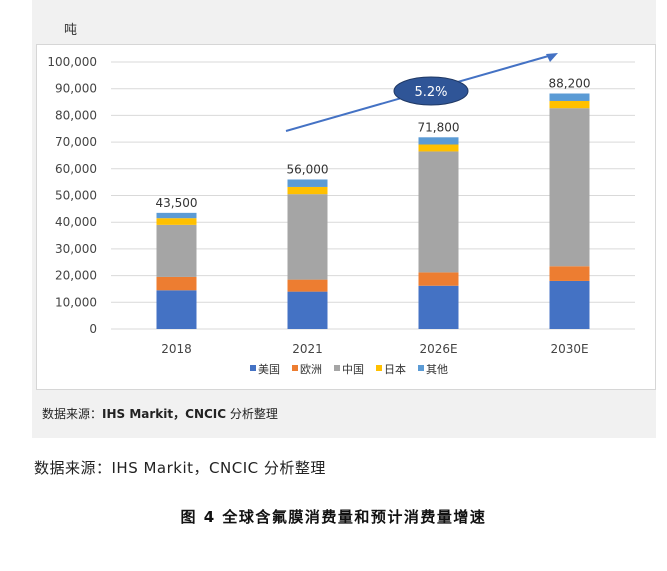 The image size is (667, 571). I want to click on total-label: 43,500, so click(177, 203).